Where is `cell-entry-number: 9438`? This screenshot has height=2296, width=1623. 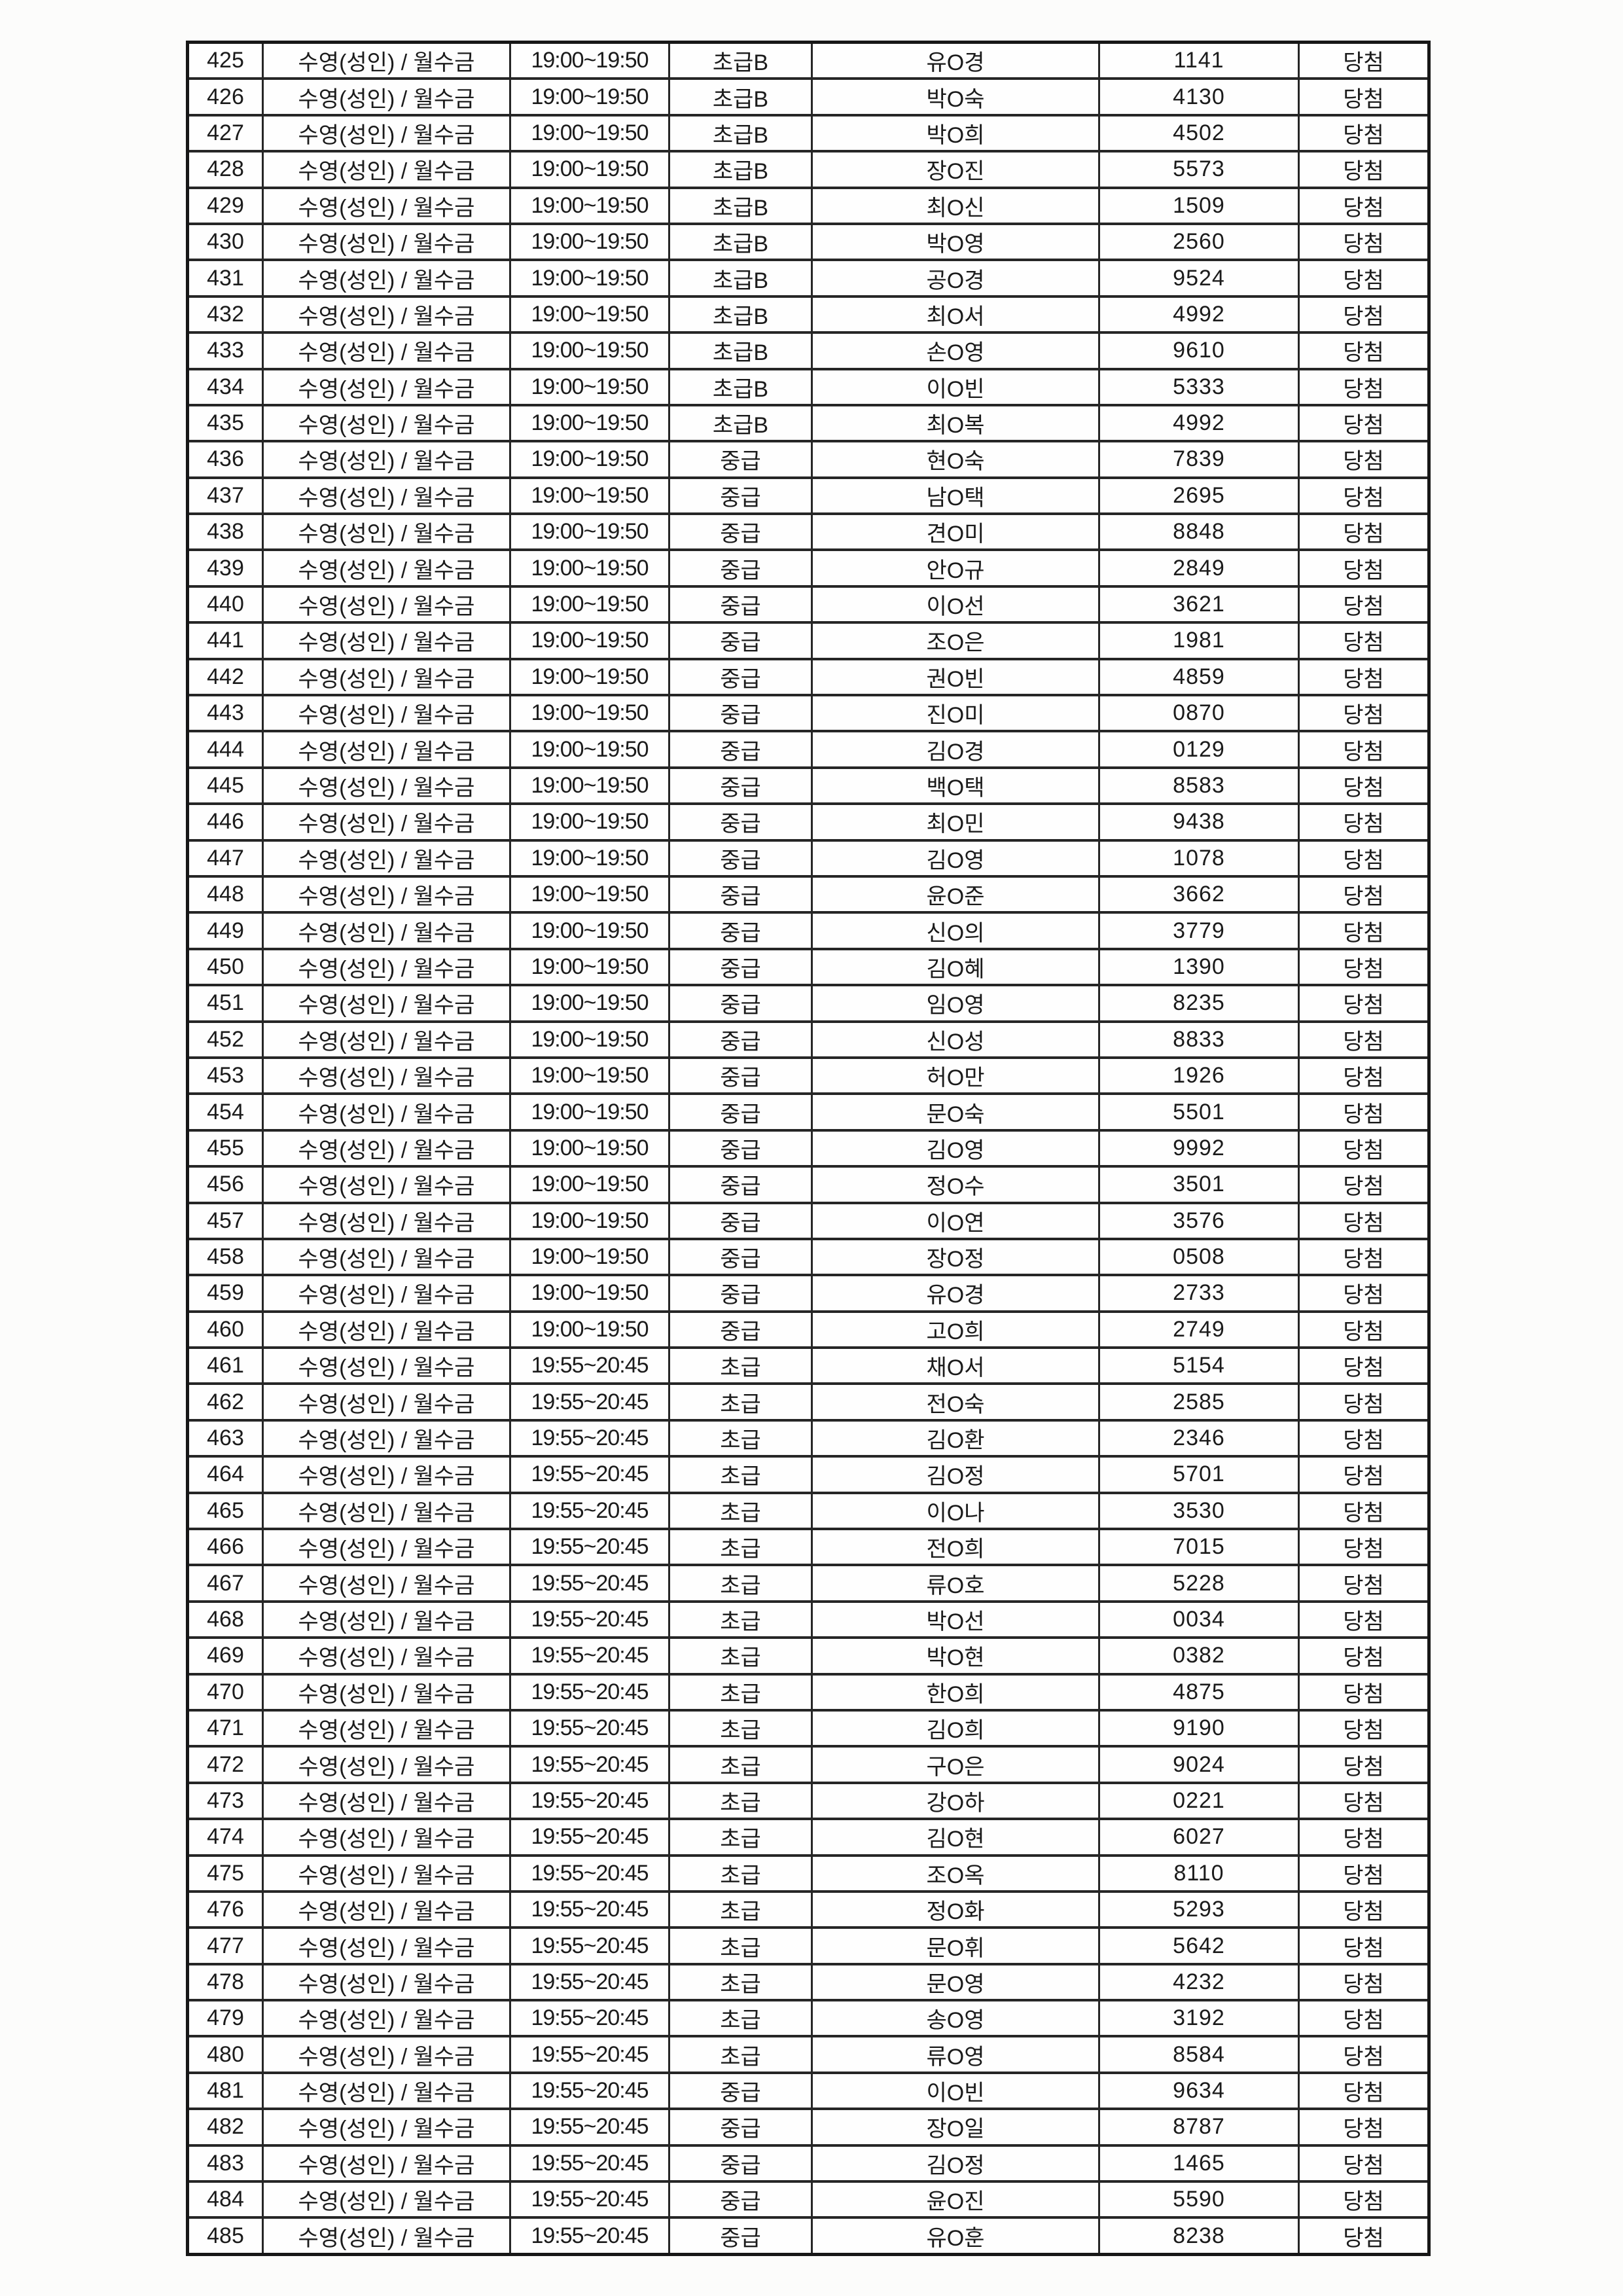
cell-entry-number: 9438 is located at coordinates (1199, 822).